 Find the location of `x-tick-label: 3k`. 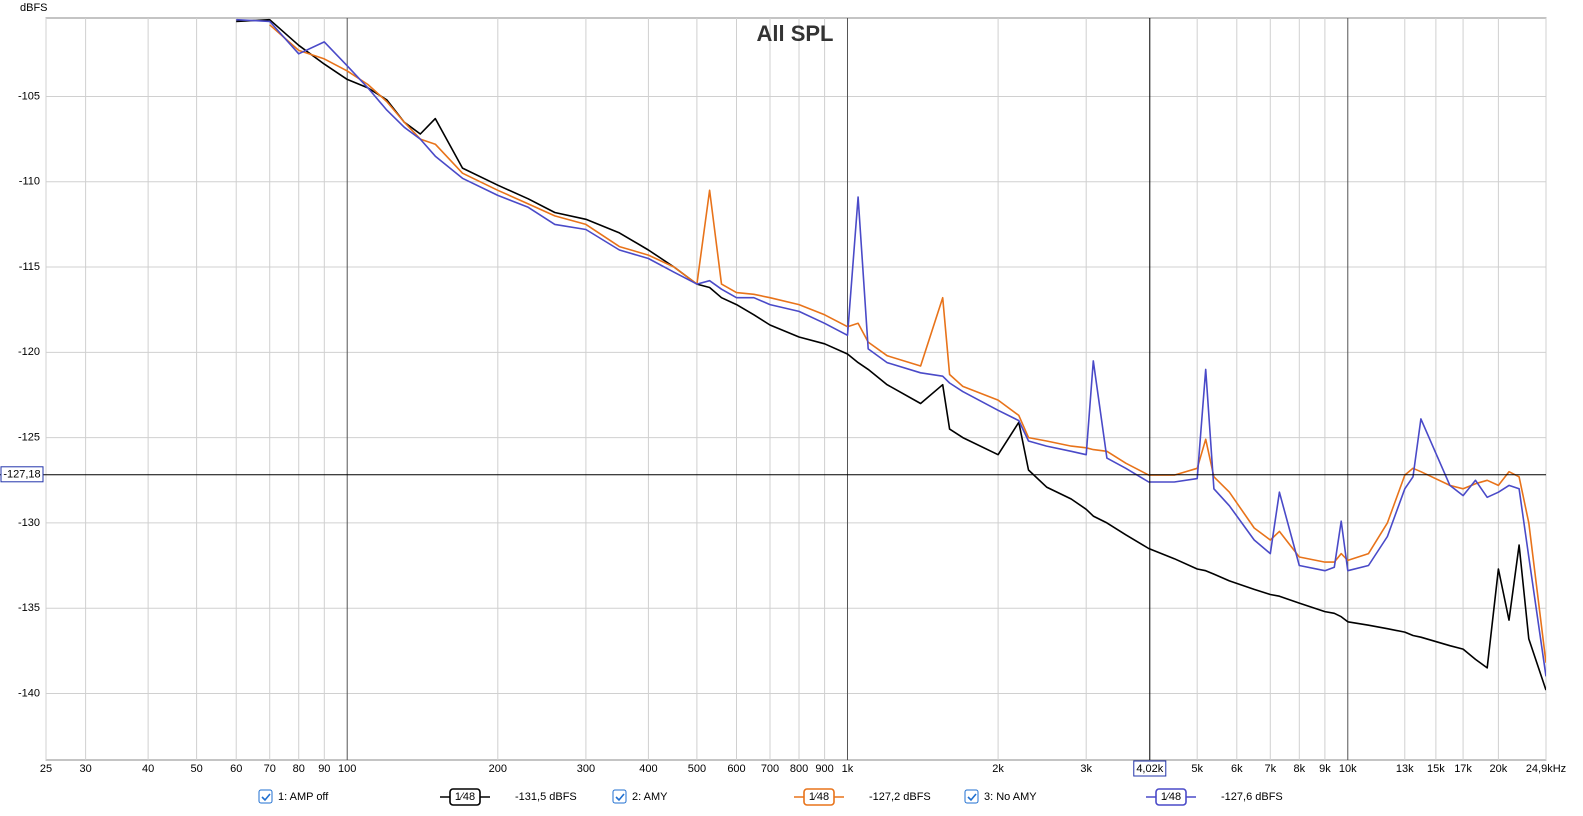

x-tick-label: 3k is located at coordinates (1086, 769).